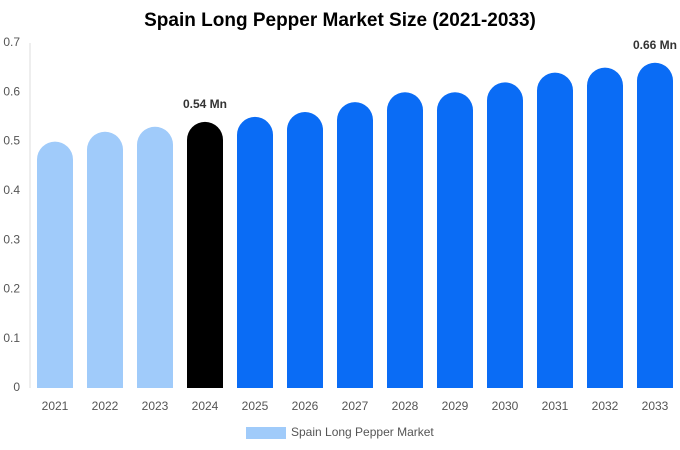 Image resolution: width=680 pixels, height=450 pixels. Describe the element at coordinates (205, 104) in the screenshot. I see `value-label: 0.54 Mn` at that location.